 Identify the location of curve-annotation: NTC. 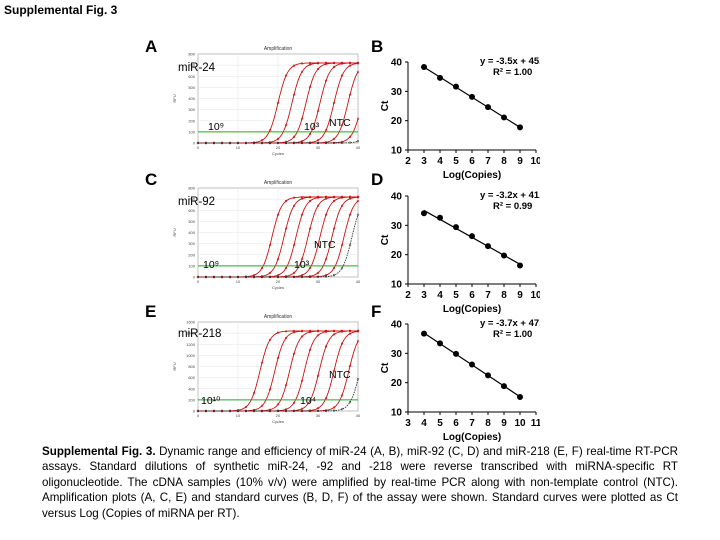
(340, 123).